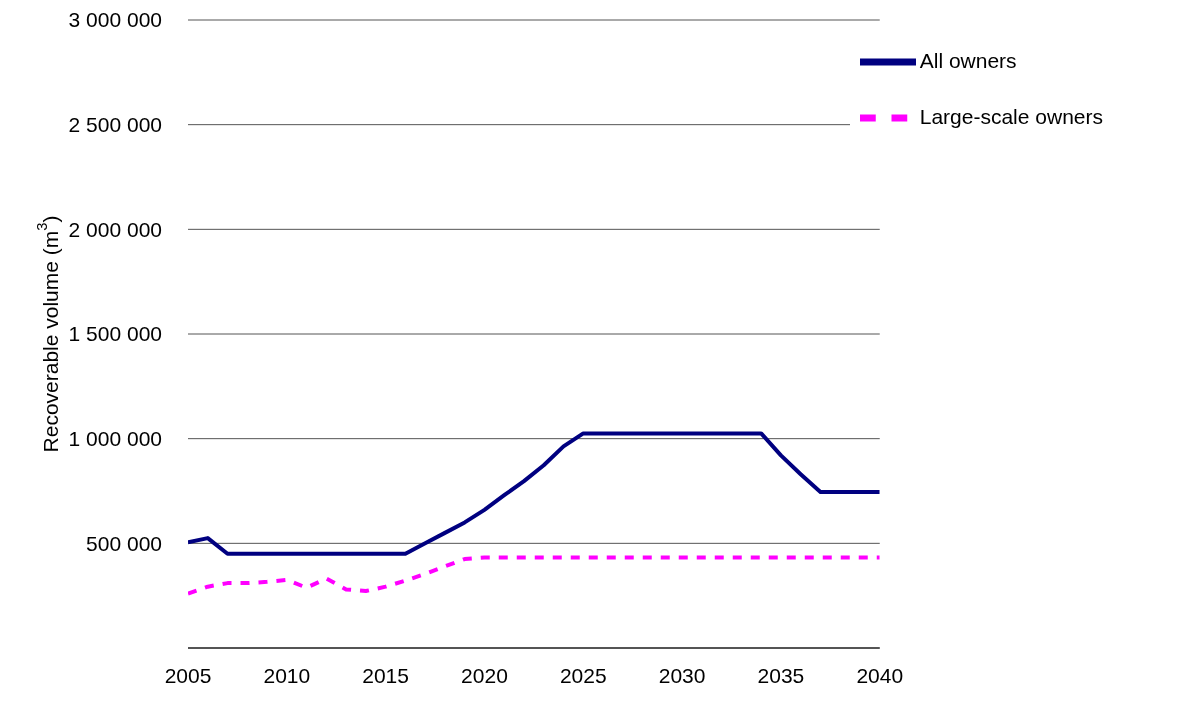  I want to click on y-tick-label: 3 000 000, so click(115, 20).